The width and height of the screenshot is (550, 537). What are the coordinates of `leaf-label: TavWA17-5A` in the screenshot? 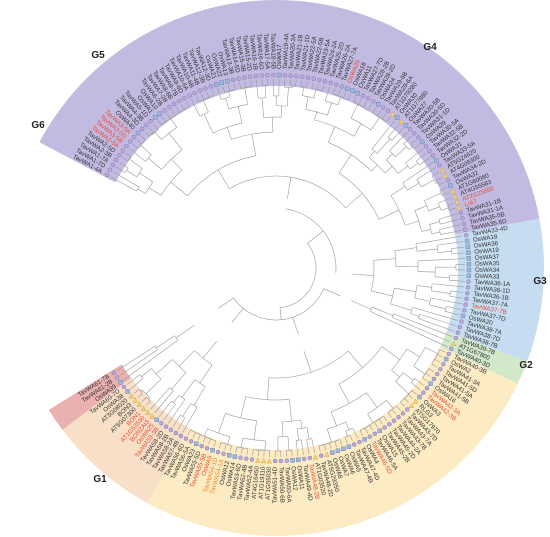 It's located at (266, 51).